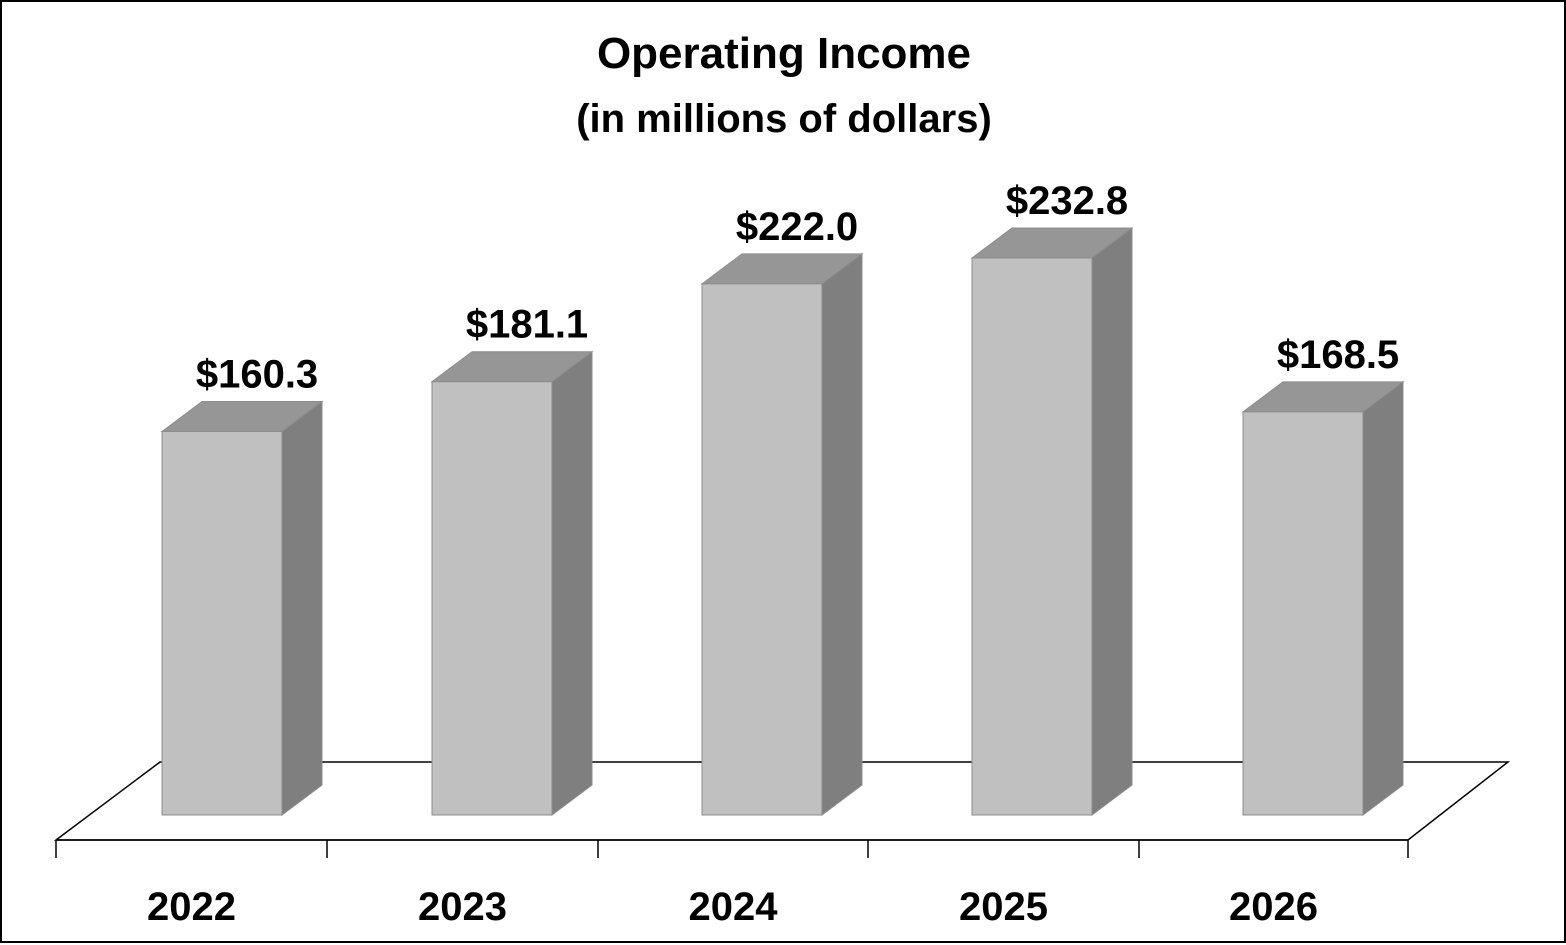  What do you see at coordinates (257, 374) in the screenshot?
I see `data-label-2022: $160.3` at bounding box center [257, 374].